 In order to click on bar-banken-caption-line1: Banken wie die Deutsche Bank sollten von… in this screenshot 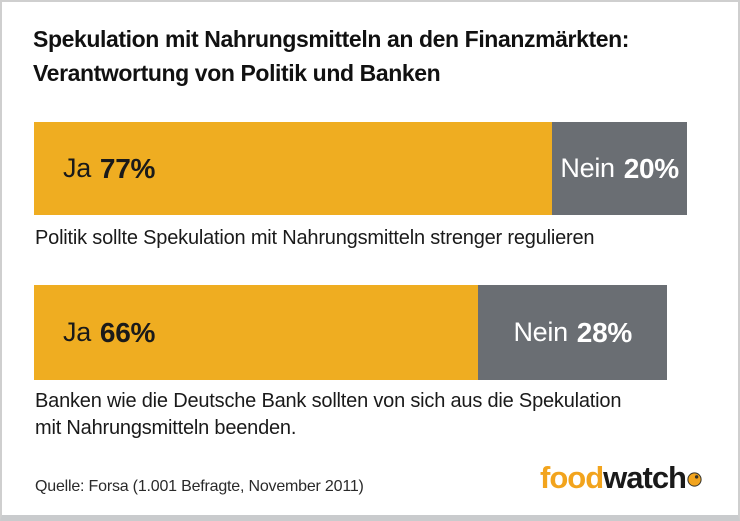, I will do `click(328, 401)`.